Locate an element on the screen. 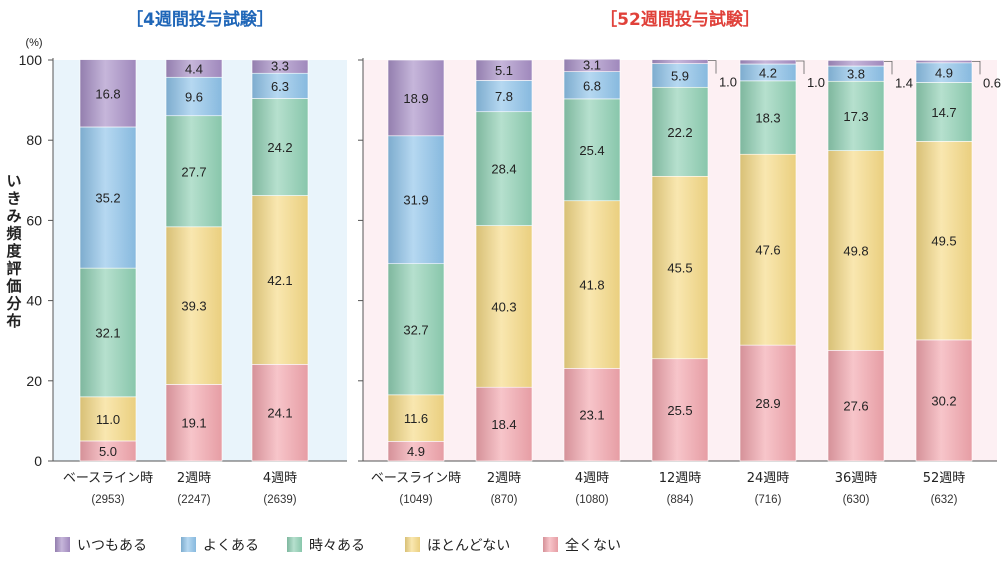 Image resolution: width=1001 pixels, height=561 pixels. data-label: 32.7 is located at coordinates (415, 329).